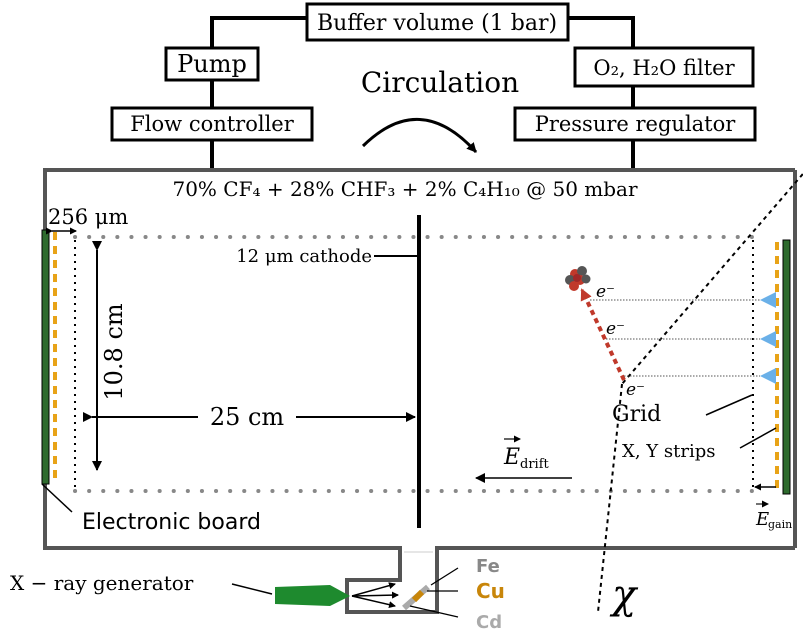 Image resolution: width=803 pixels, height=634 pixels. What do you see at coordinates (775, 367) in the screenshot?
I see `right-board` at bounding box center [775, 367].